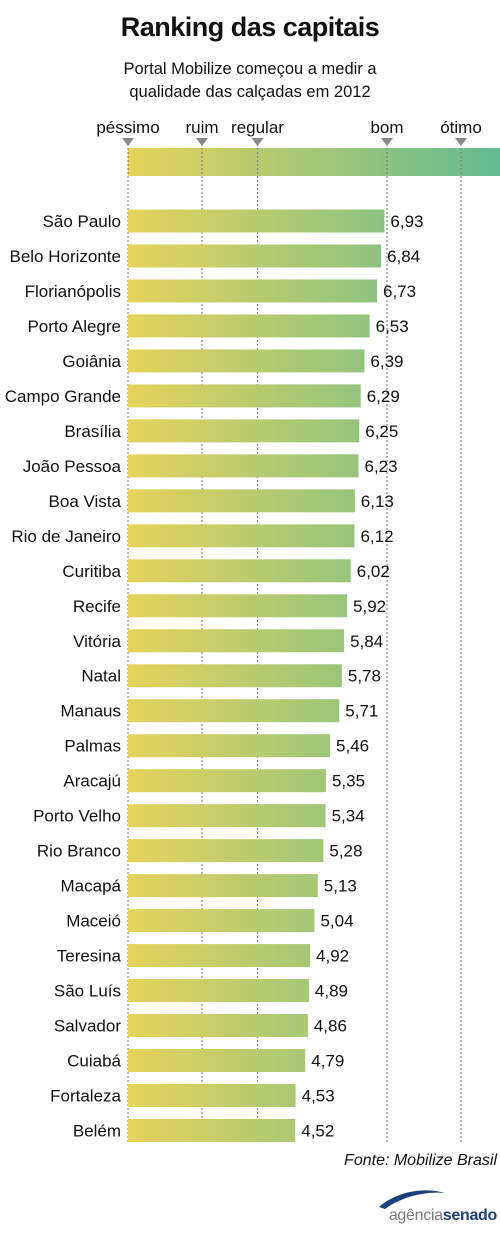  Describe the element at coordinates (91, 886) in the screenshot. I see `category-label: Macapá` at that location.